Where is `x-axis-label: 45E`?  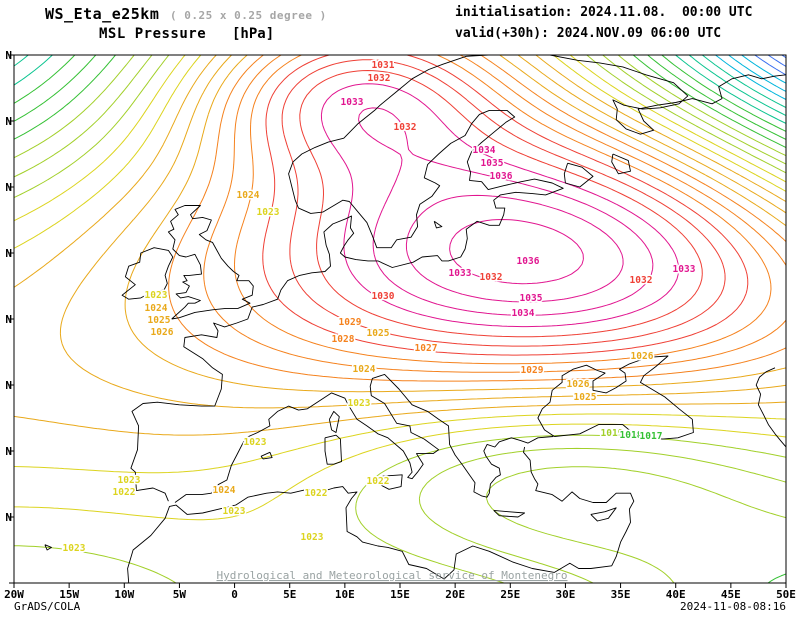 x-axis-label: 45E is located at coordinates (731, 594).